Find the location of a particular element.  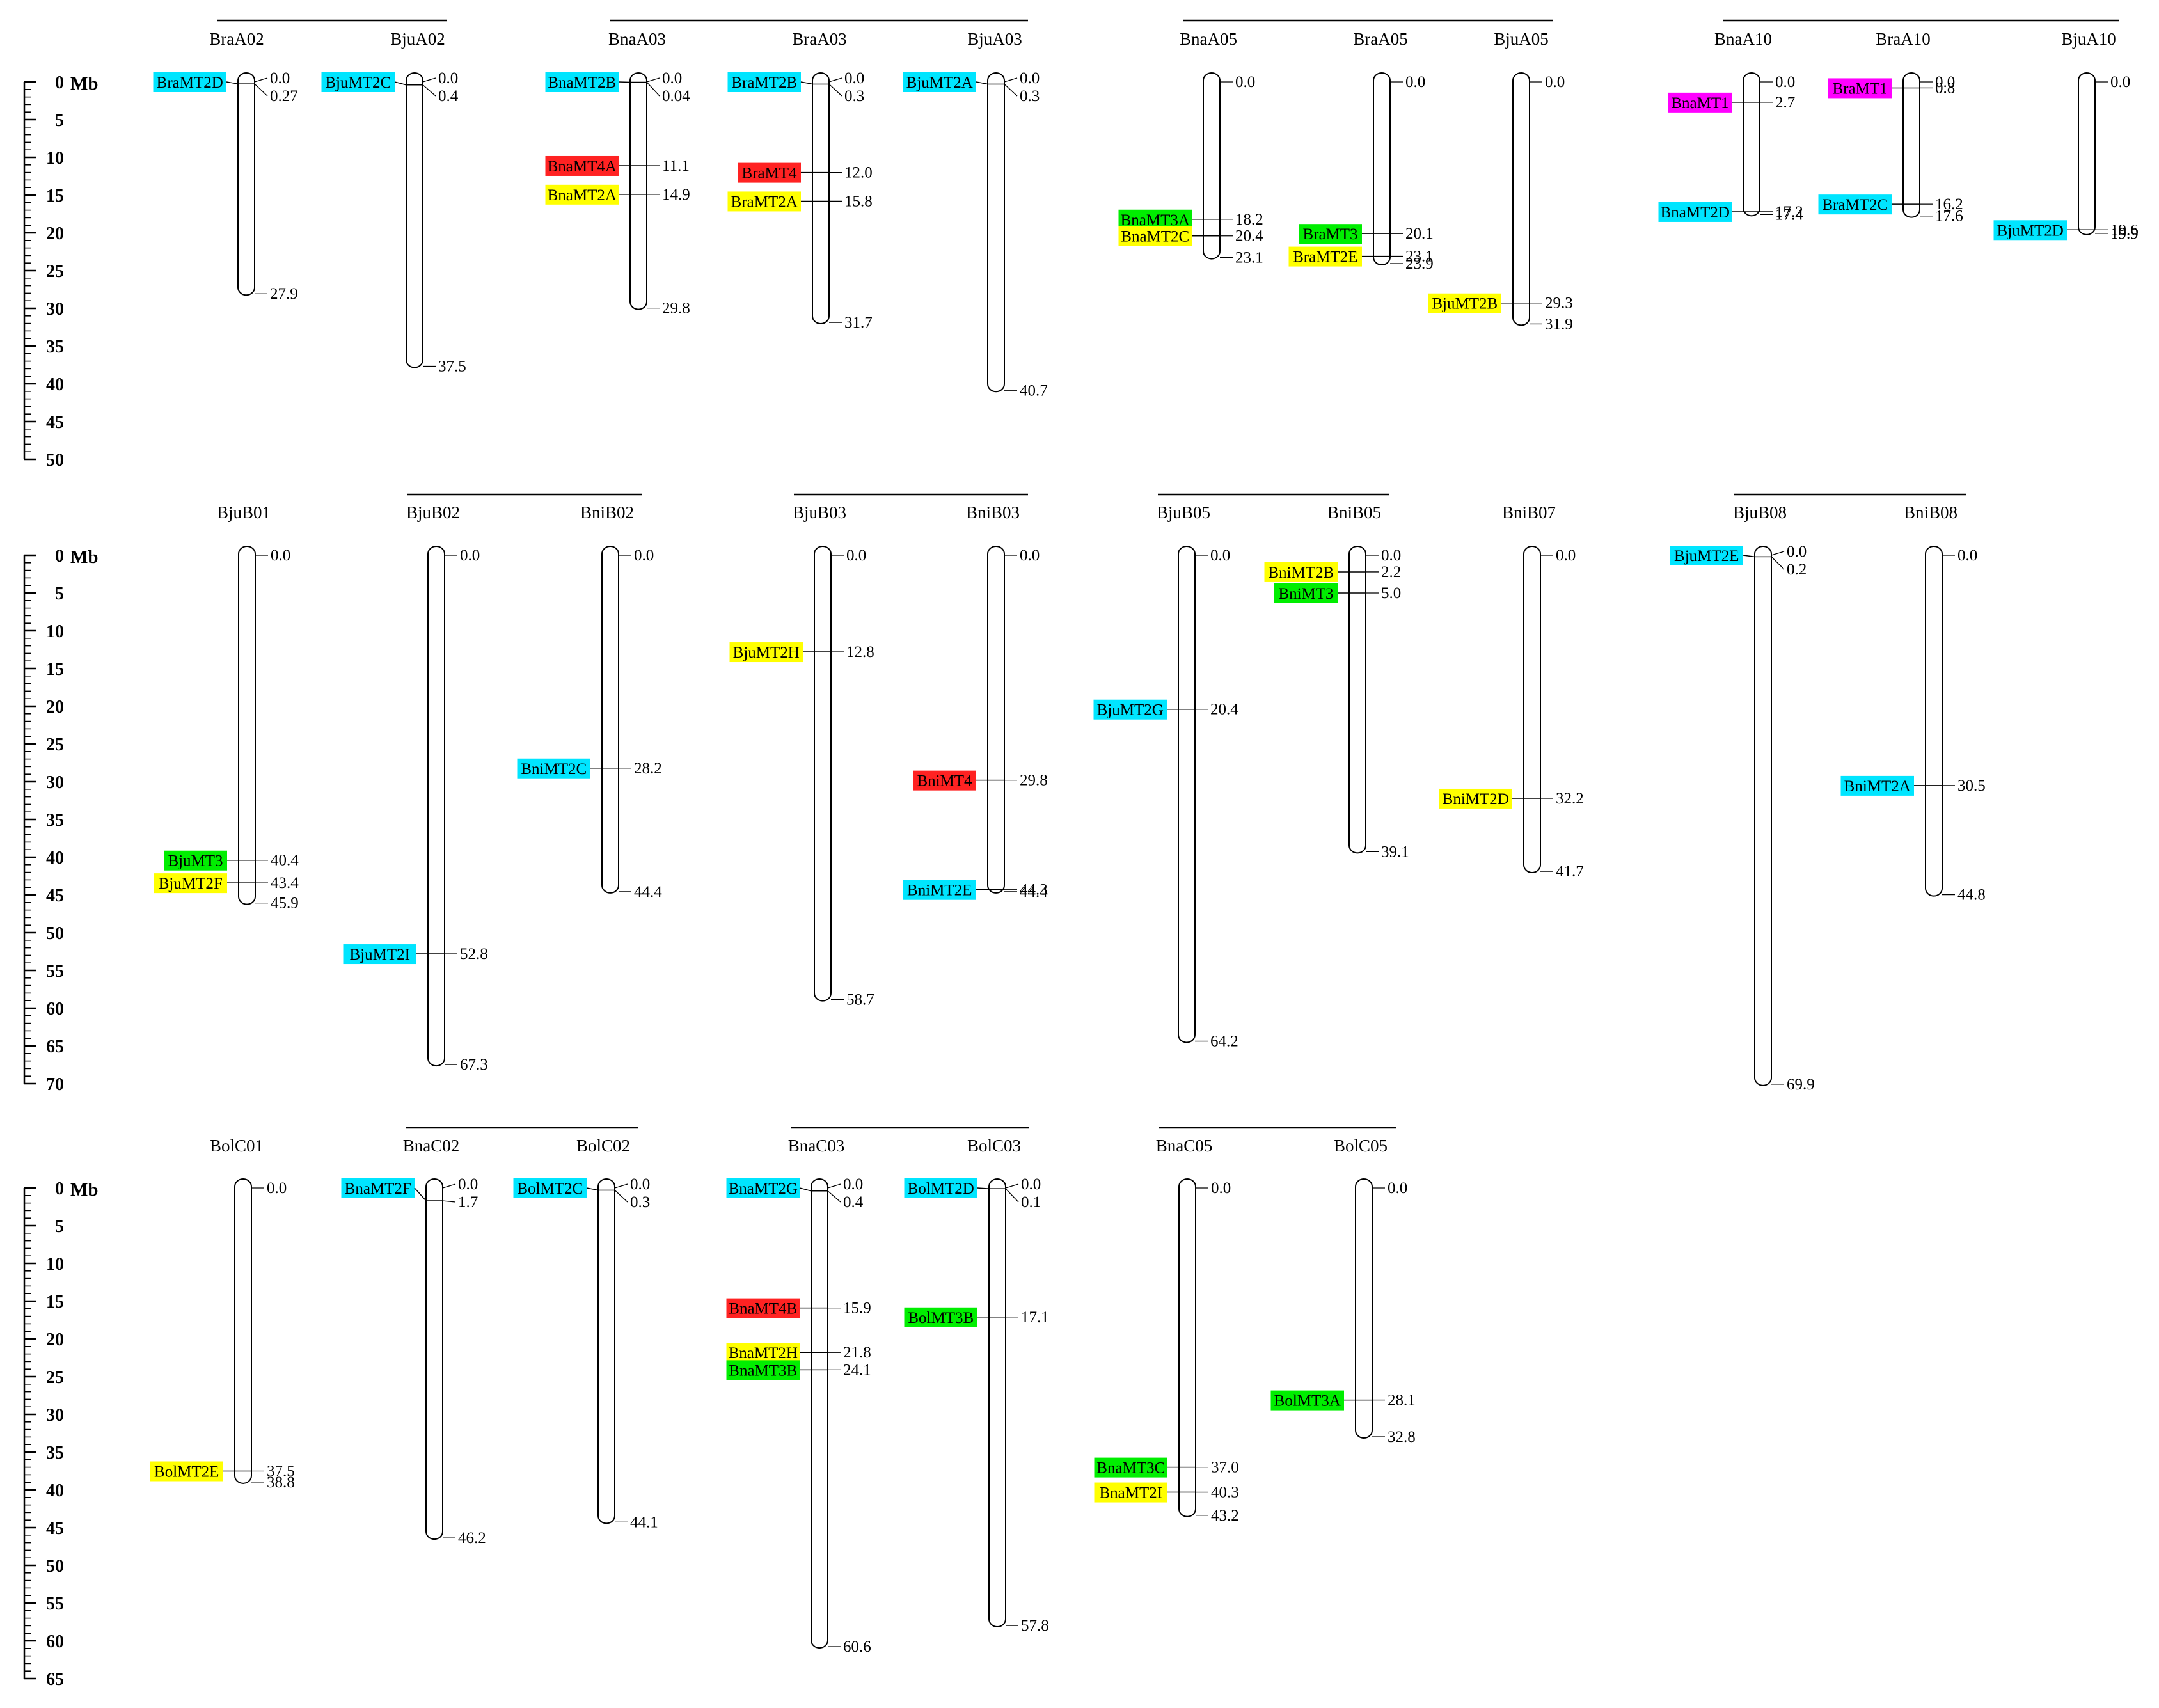

chromosome: BnaA10 BnaMT1 2.7 BnaMT2D 17.2 0.0 17.4 is located at coordinates (1730, 126).